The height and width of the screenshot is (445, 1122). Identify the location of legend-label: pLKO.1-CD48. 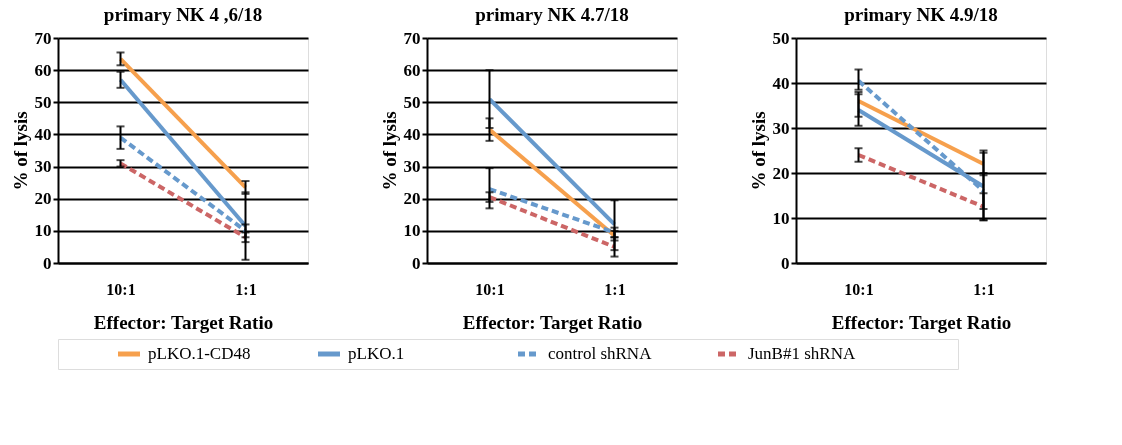
(199, 353).